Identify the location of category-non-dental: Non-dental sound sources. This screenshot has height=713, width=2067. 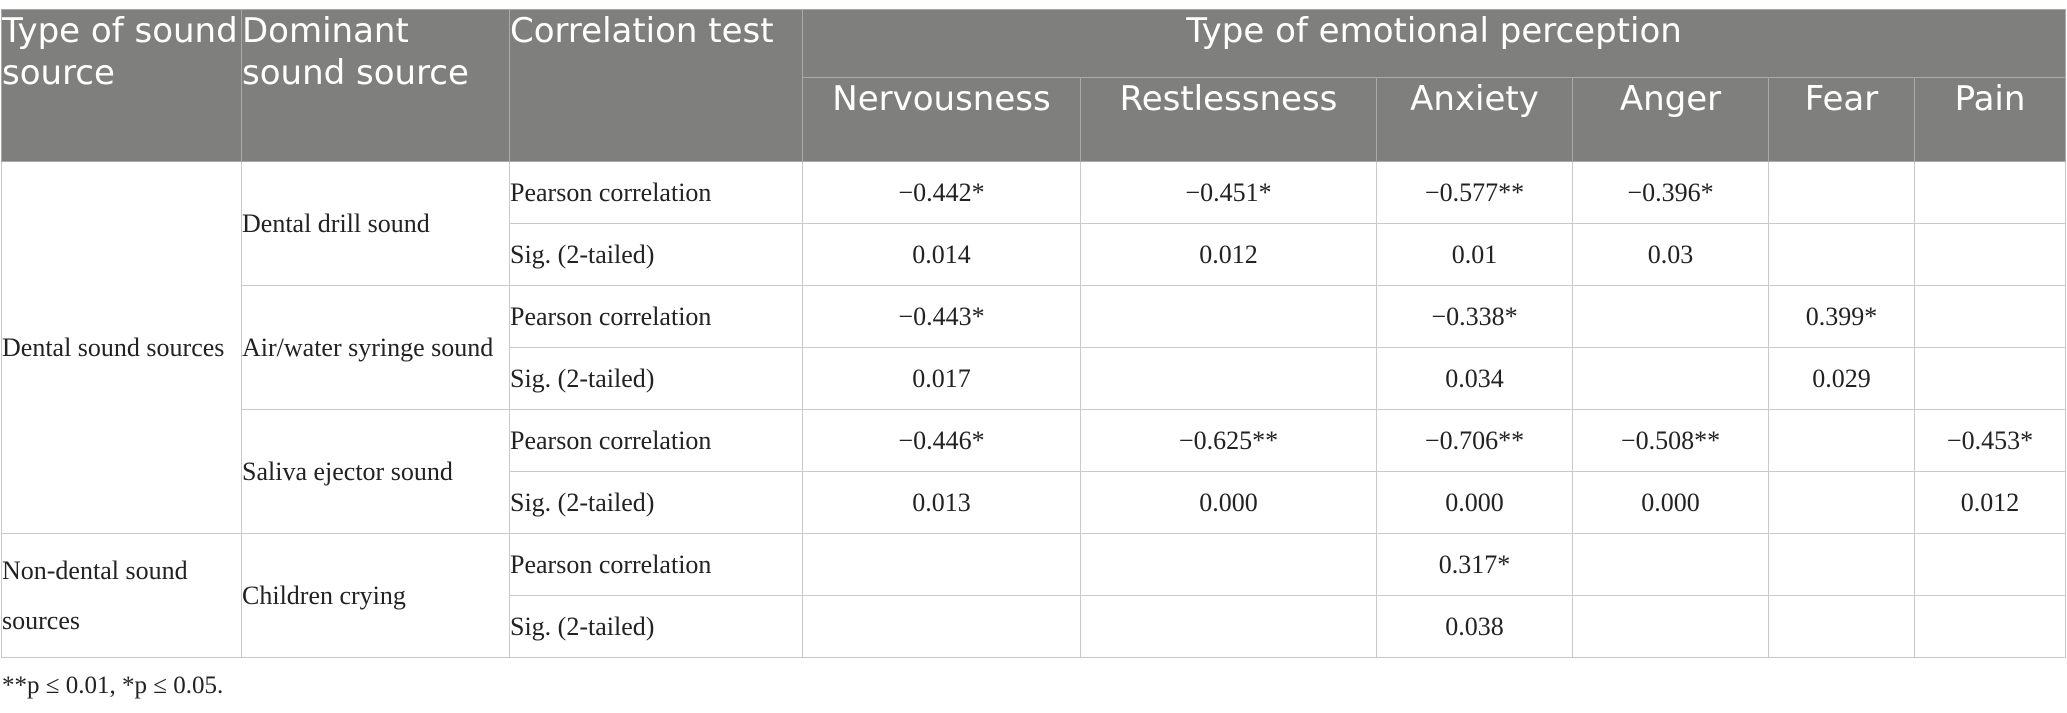
(121, 595).